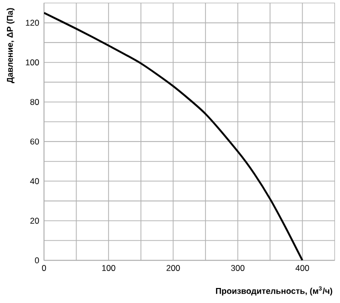 The width and height of the screenshot is (340, 303). Describe the element at coordinates (173, 268) in the screenshot. I see `x-tick-label: 200` at that location.